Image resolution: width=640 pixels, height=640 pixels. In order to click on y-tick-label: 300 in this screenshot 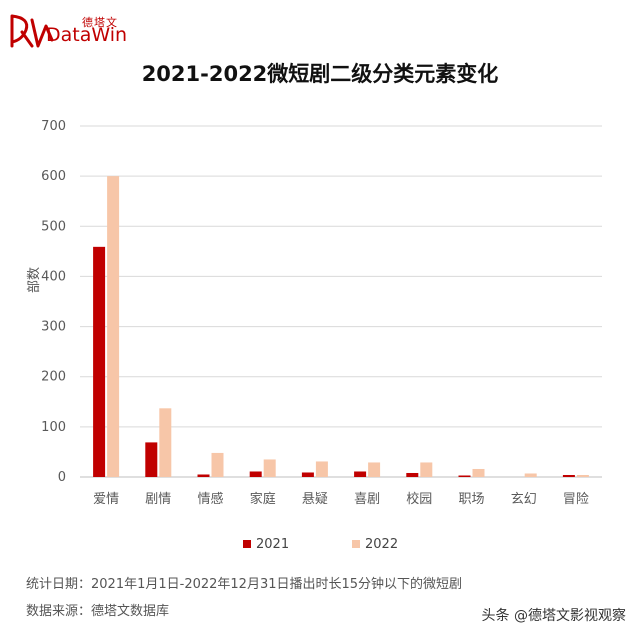, I will do `click(53, 327)`.